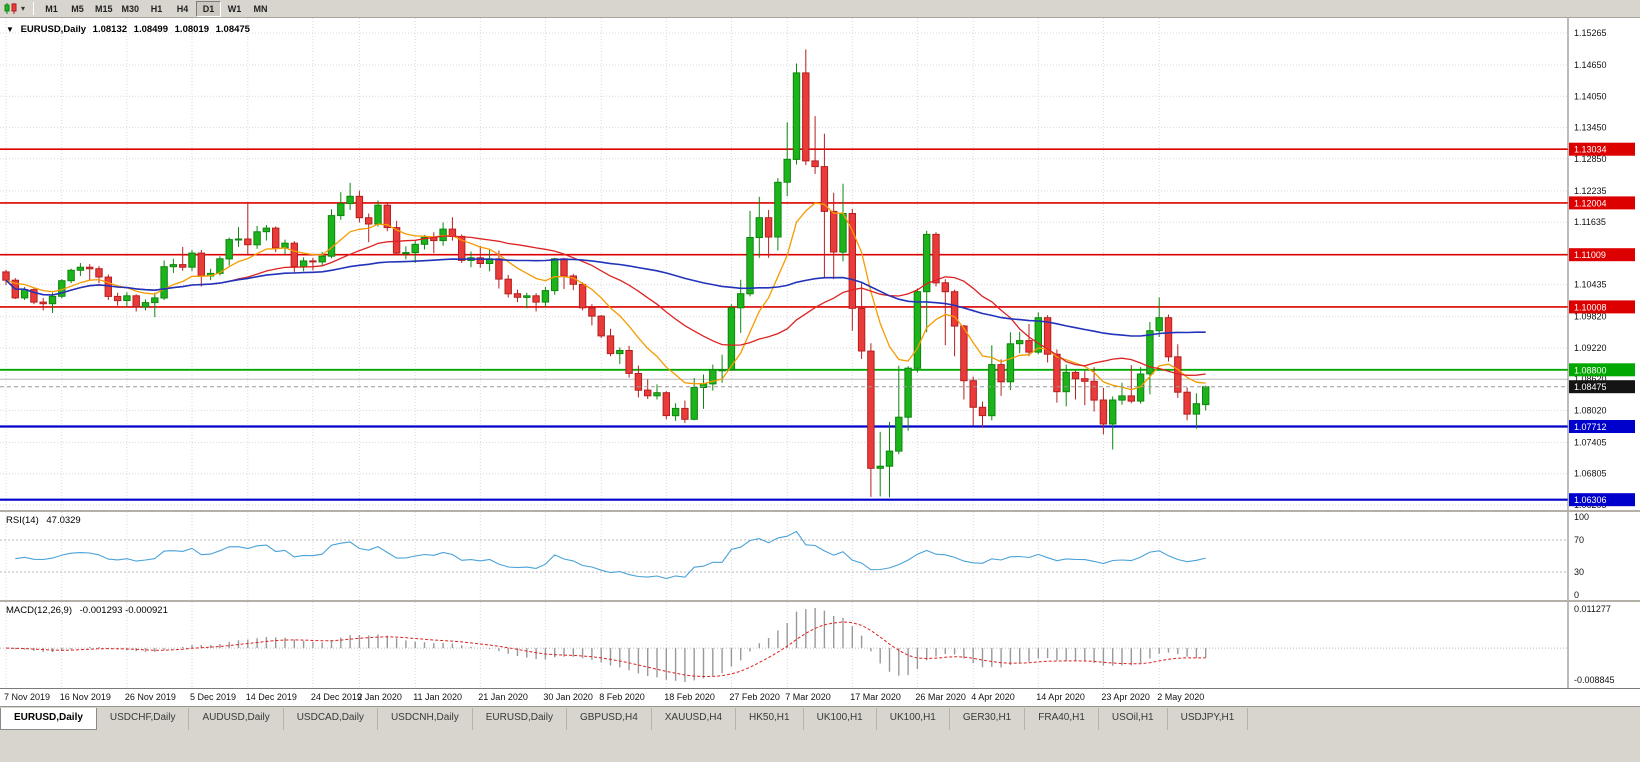  Describe the element at coordinates (770, 719) in the screenshot. I see `chart-tab-8: HK50,H1` at that location.